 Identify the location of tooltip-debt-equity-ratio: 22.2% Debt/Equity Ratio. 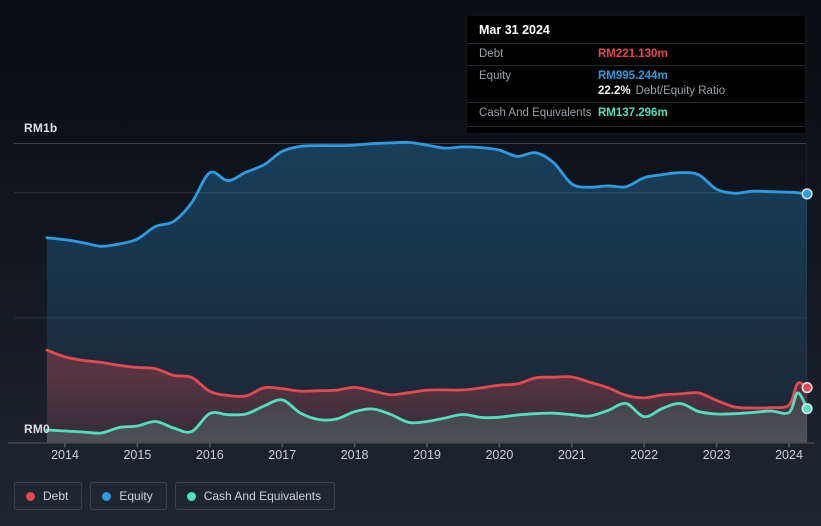
(661, 91).